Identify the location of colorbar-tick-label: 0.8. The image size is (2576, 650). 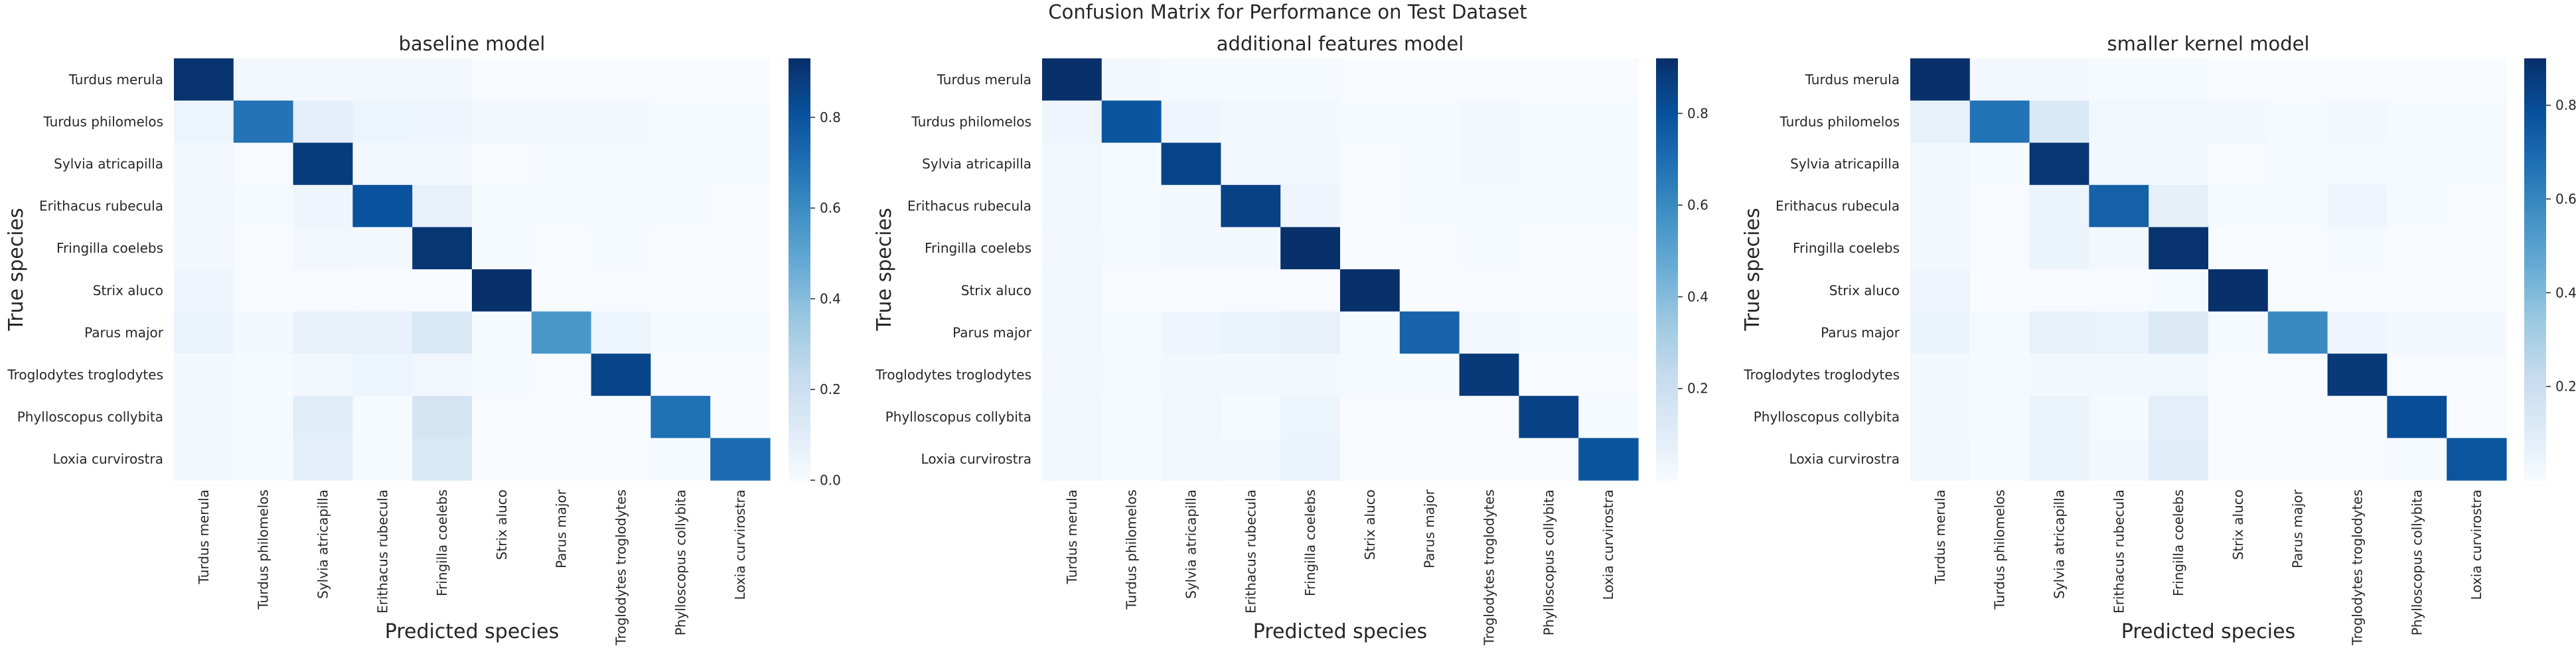
(2565, 105).